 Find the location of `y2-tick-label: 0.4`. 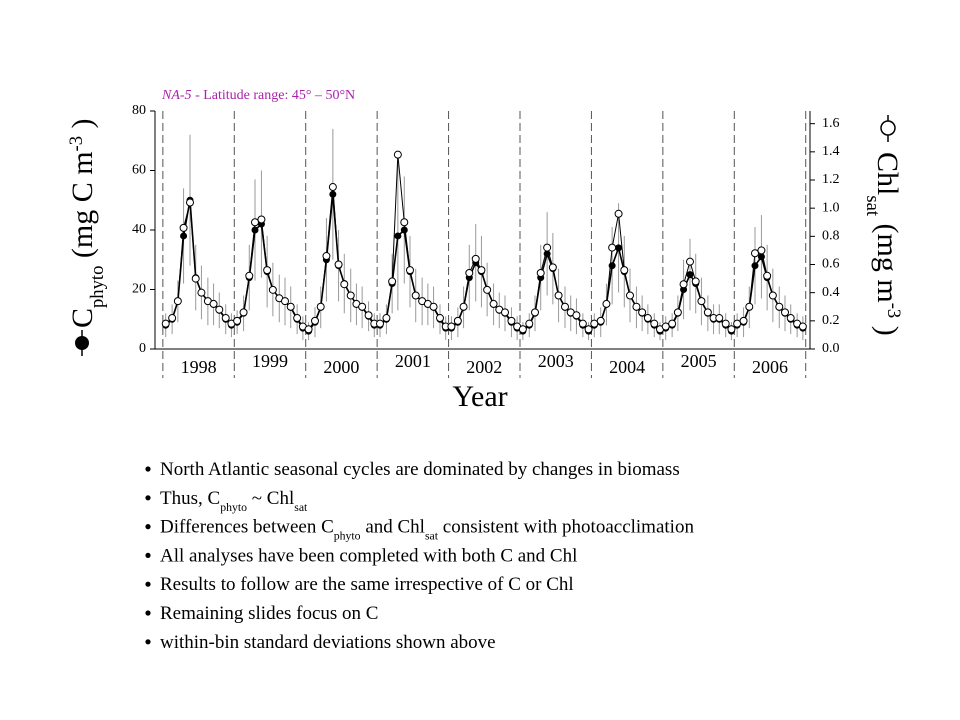

y2-tick-label: 0.4 is located at coordinates (831, 292).